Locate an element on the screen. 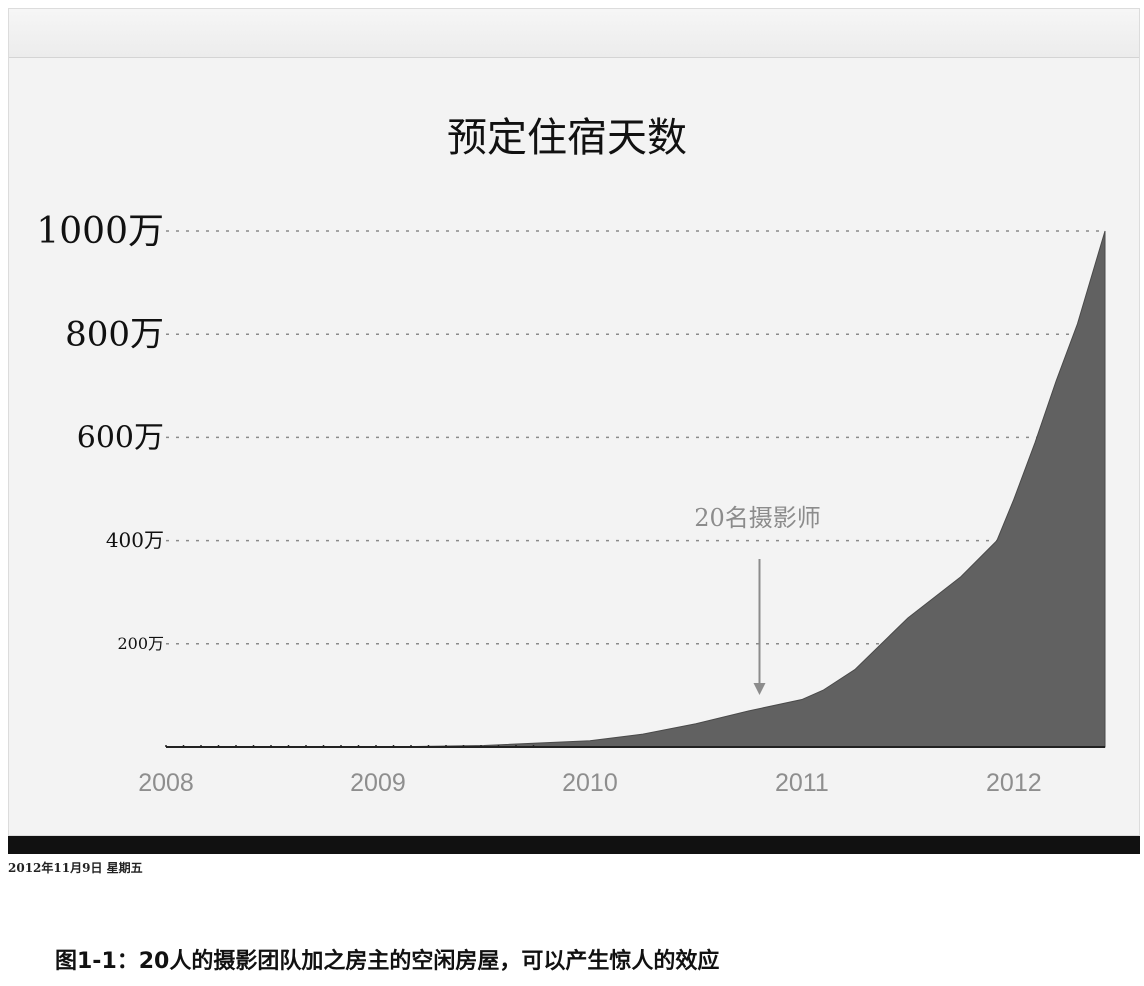 Image resolution: width=1144 pixels, height=986 pixels. annotation-arrow-head is located at coordinates (759, 689).